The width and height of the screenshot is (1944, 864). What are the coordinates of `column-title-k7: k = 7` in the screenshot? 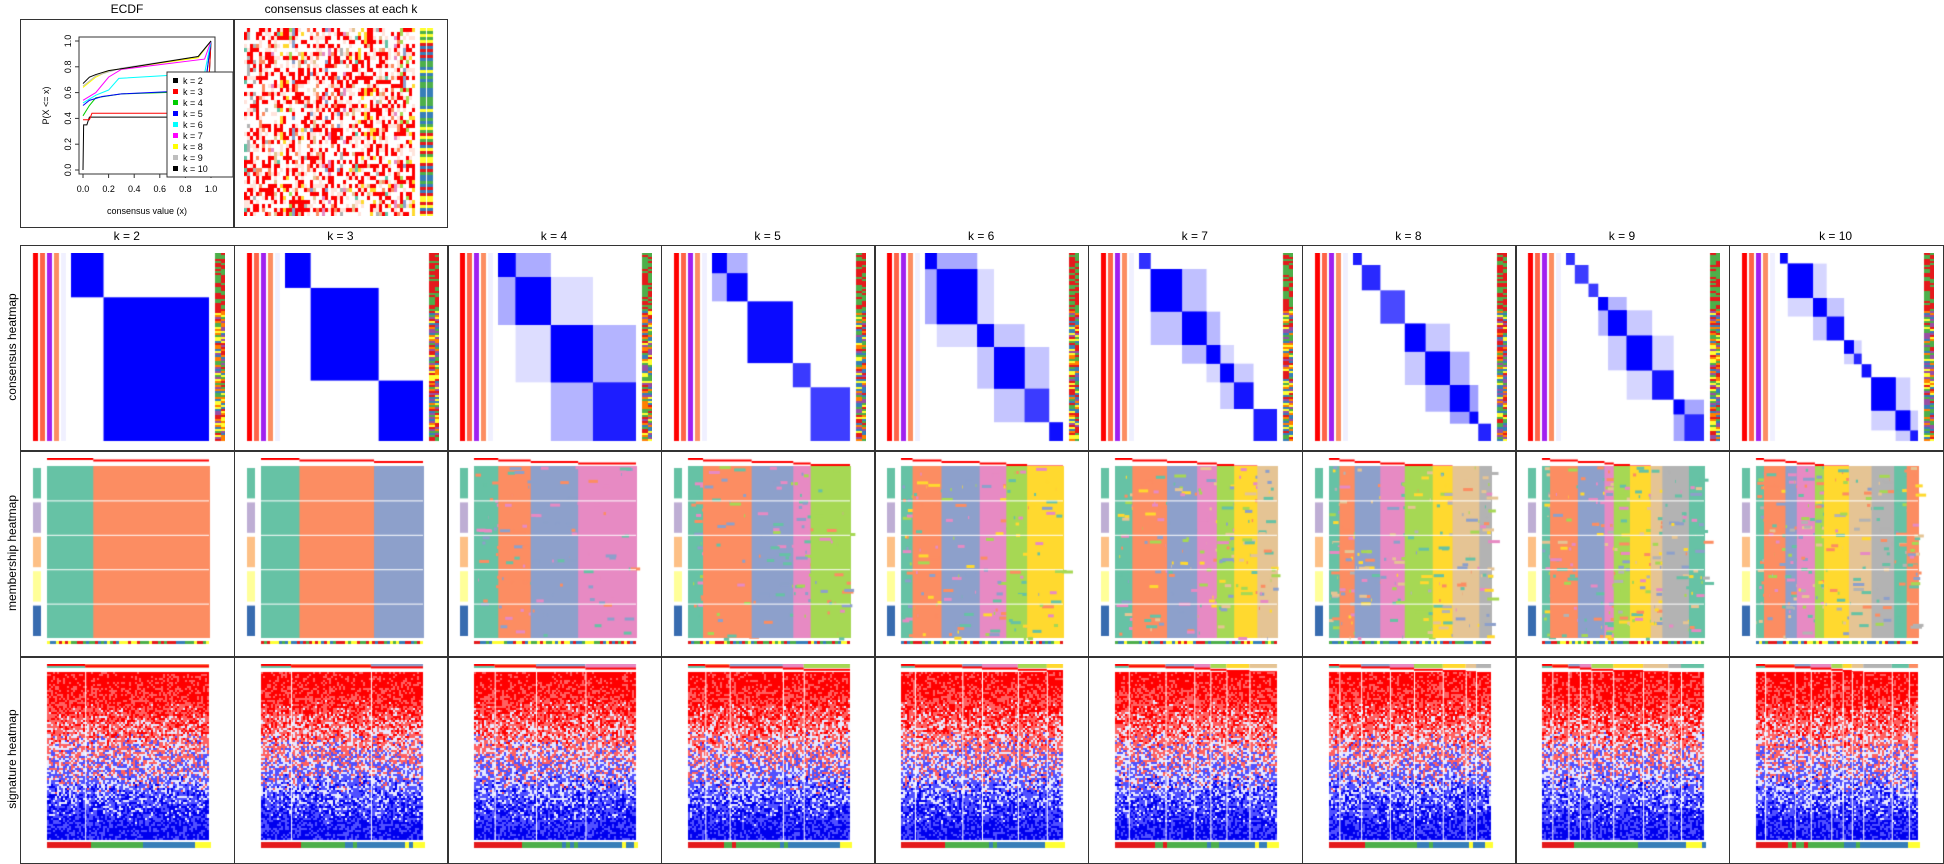 It's located at (1194, 236).